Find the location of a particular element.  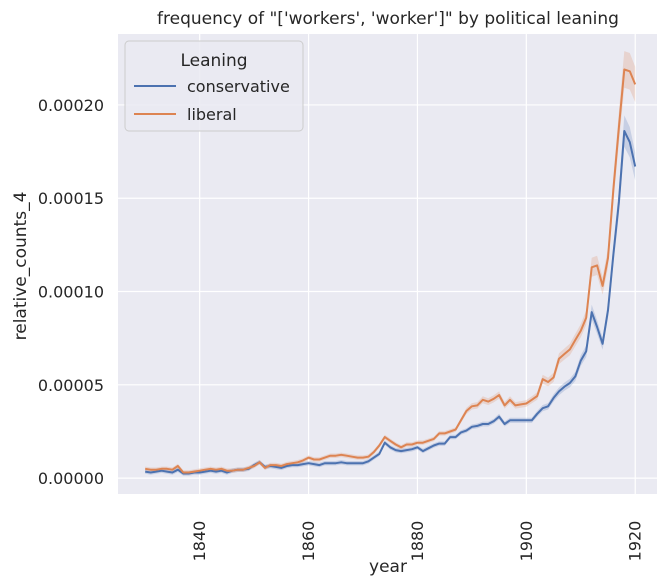

x-tick-label: 1840 is located at coordinates (199, 541).